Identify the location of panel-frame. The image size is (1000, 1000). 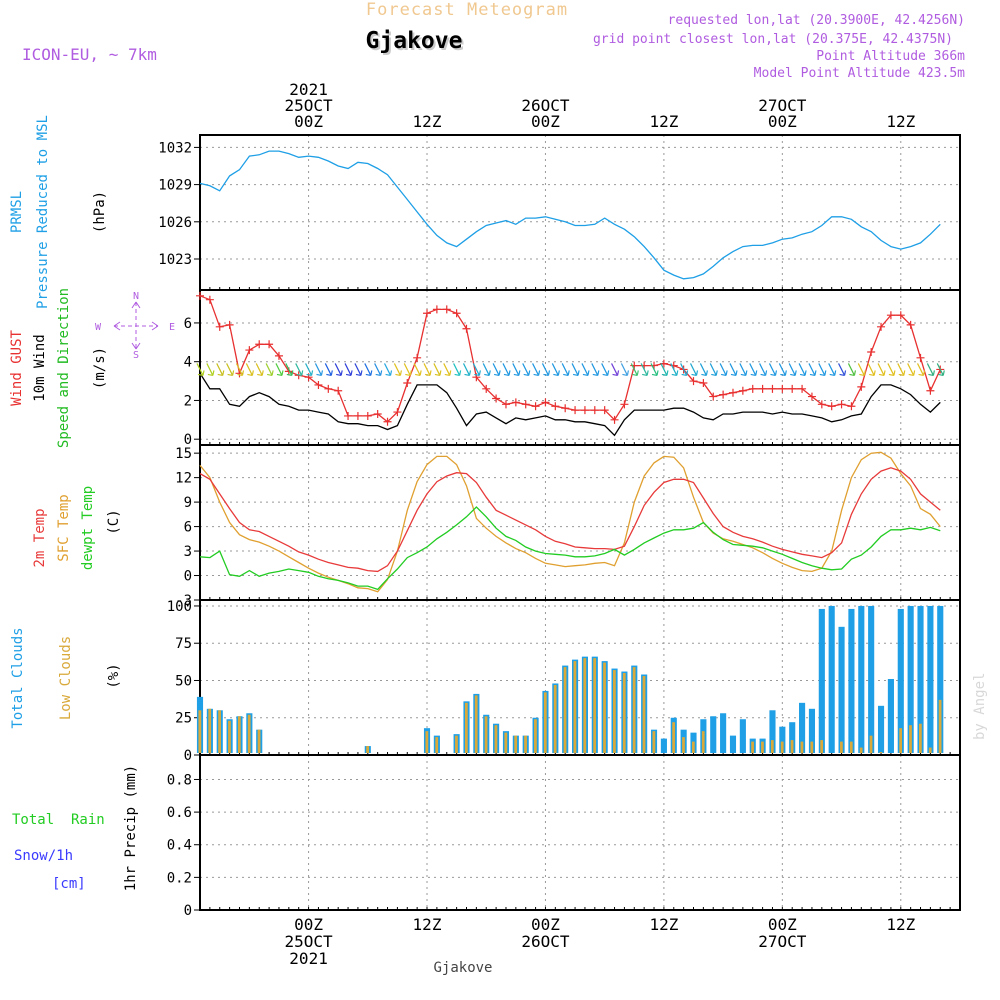
(580, 212).